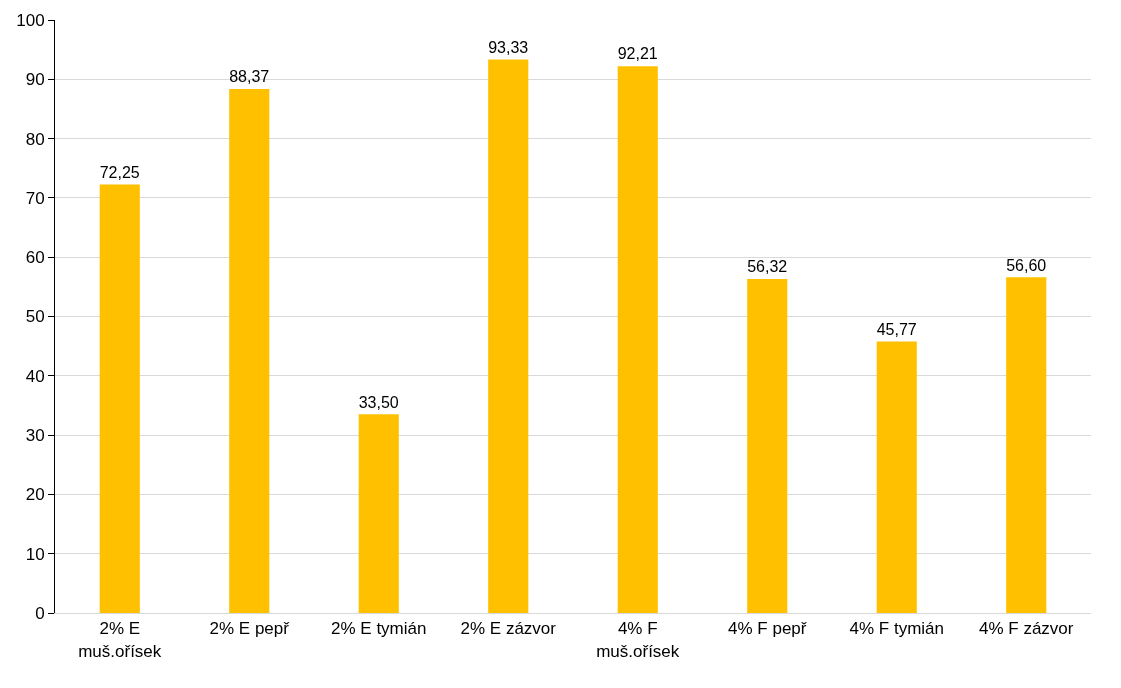  I want to click on x-tick-label: 2% E tymián, so click(379, 629).